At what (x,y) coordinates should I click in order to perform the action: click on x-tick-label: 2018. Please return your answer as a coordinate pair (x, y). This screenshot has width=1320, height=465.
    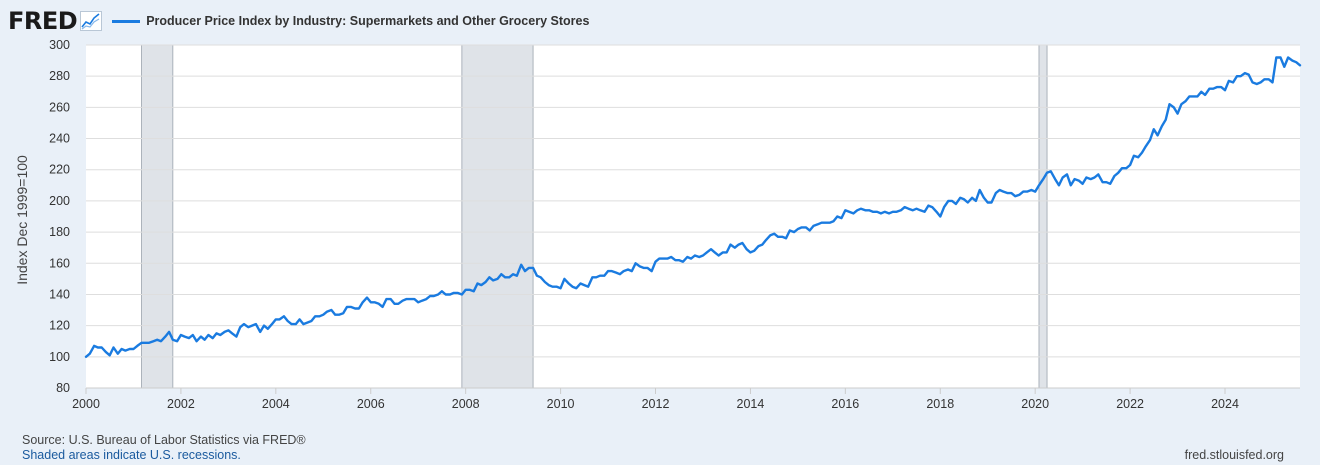
    Looking at the image, I should click on (940, 404).